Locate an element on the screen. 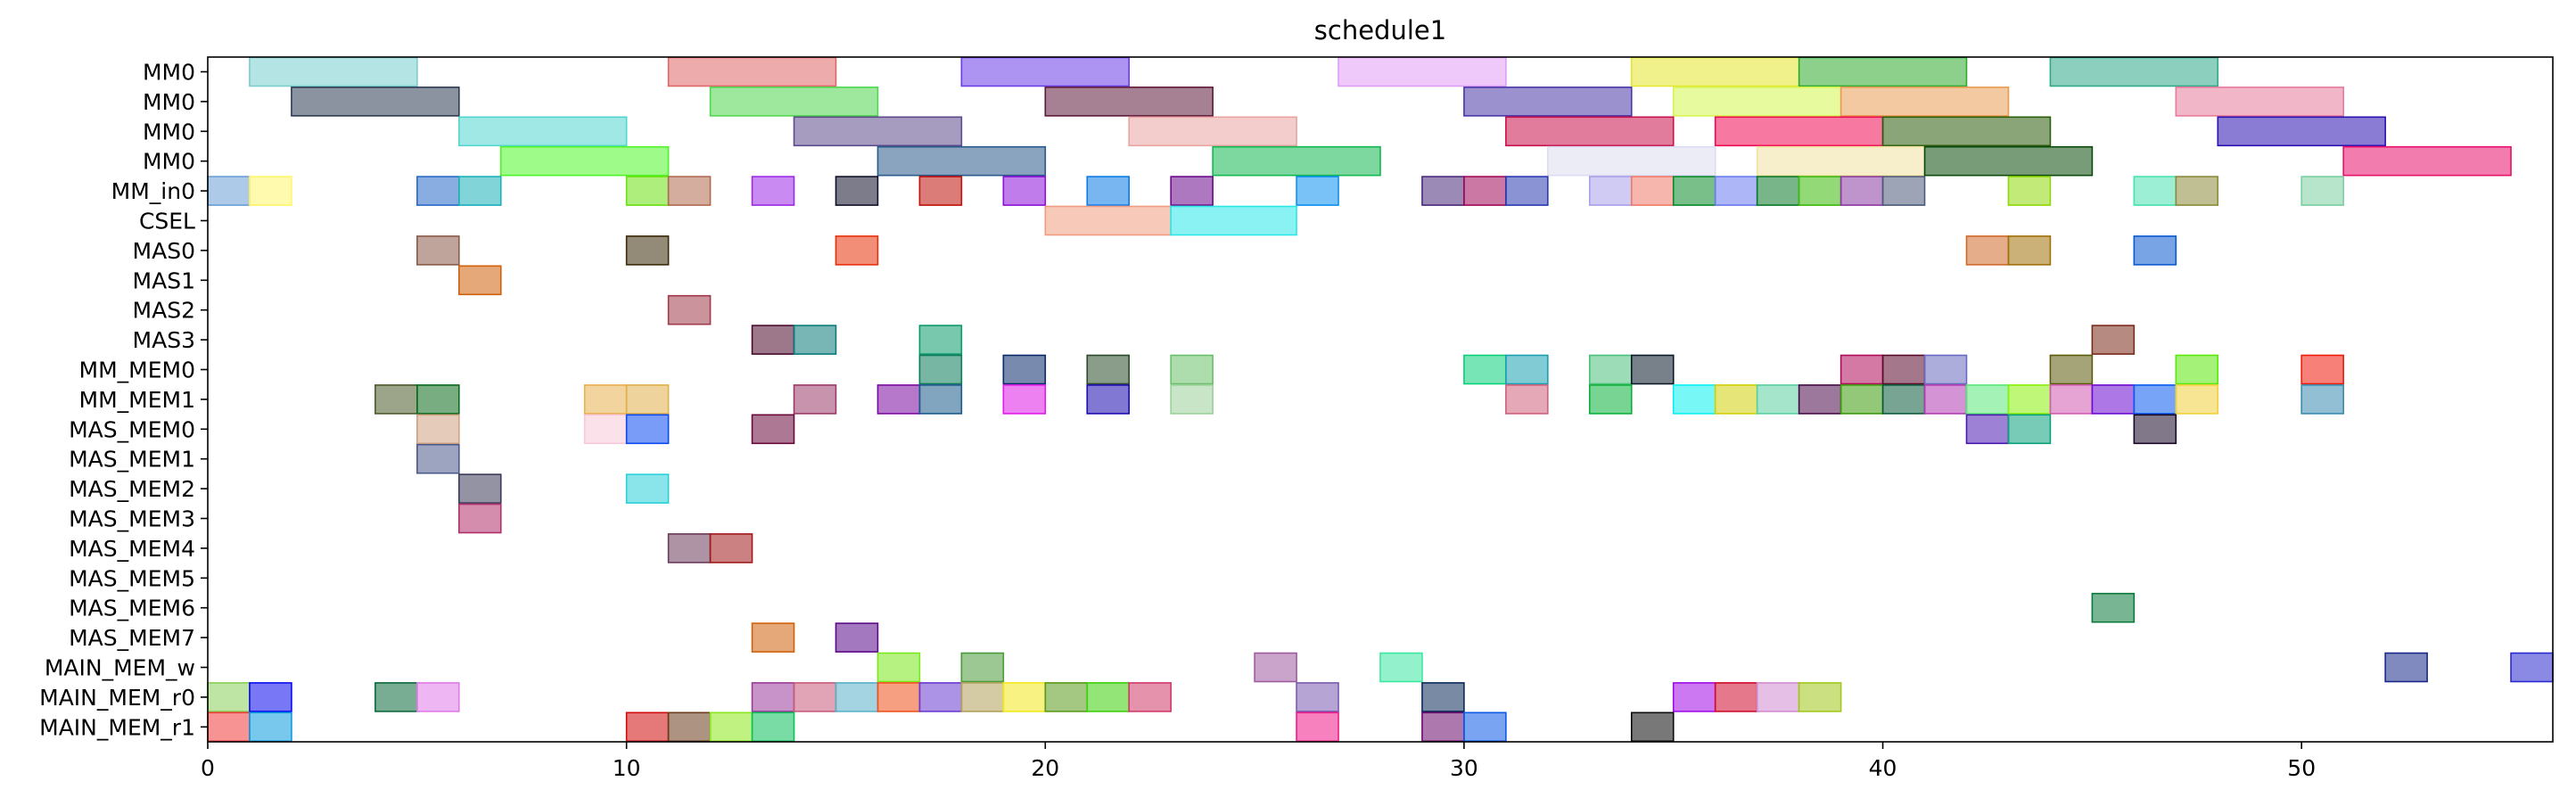 Image resolution: width=2576 pixels, height=806 pixels. y-tick-label-21: MAIN_MEM_r0 is located at coordinates (117, 698).